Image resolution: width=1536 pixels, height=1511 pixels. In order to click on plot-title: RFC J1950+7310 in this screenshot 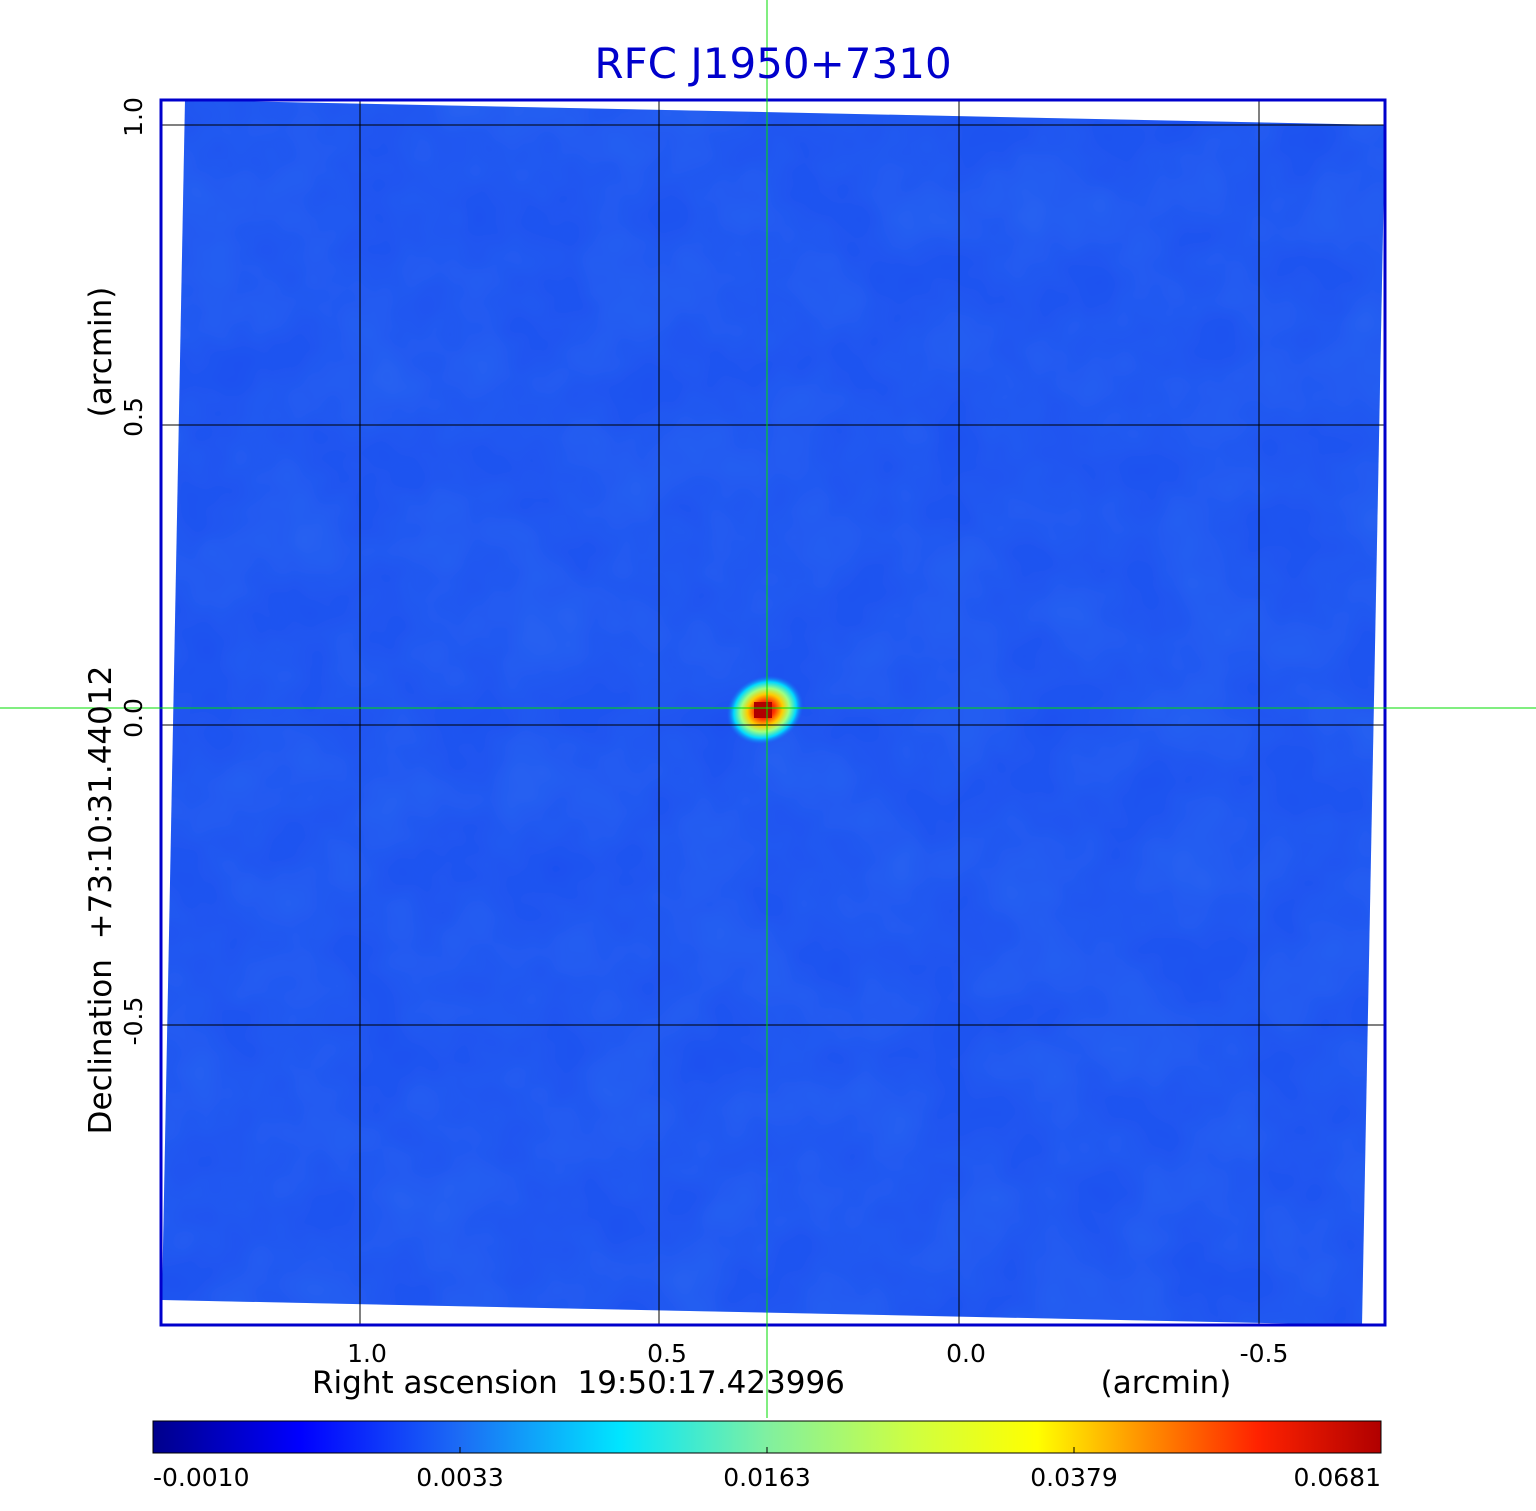, I will do `click(772, 63)`.